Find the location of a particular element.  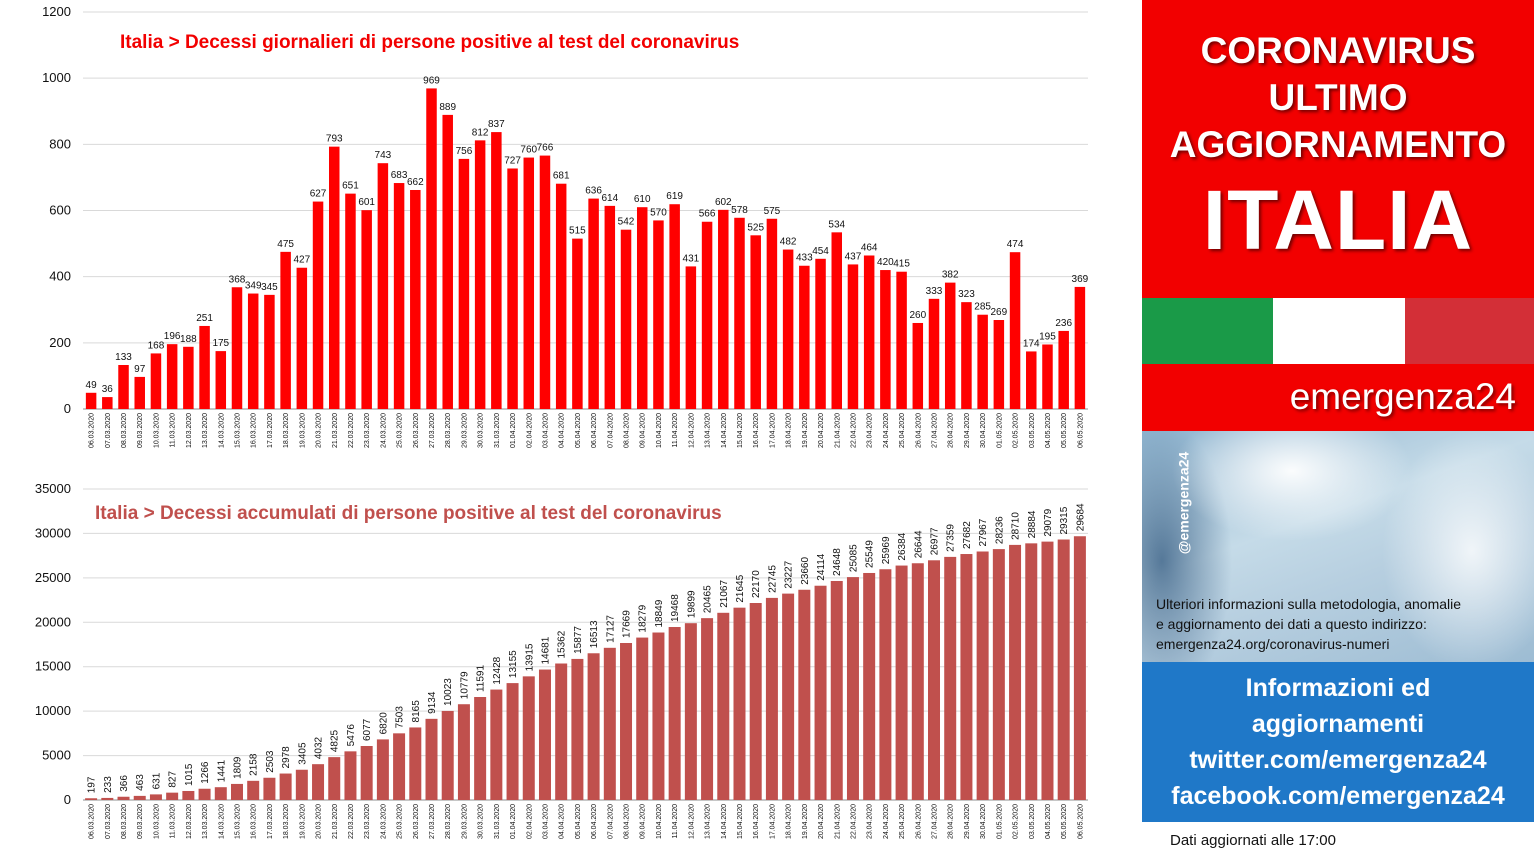

x-tick-label: 20.03.2020 is located at coordinates (319, 821).